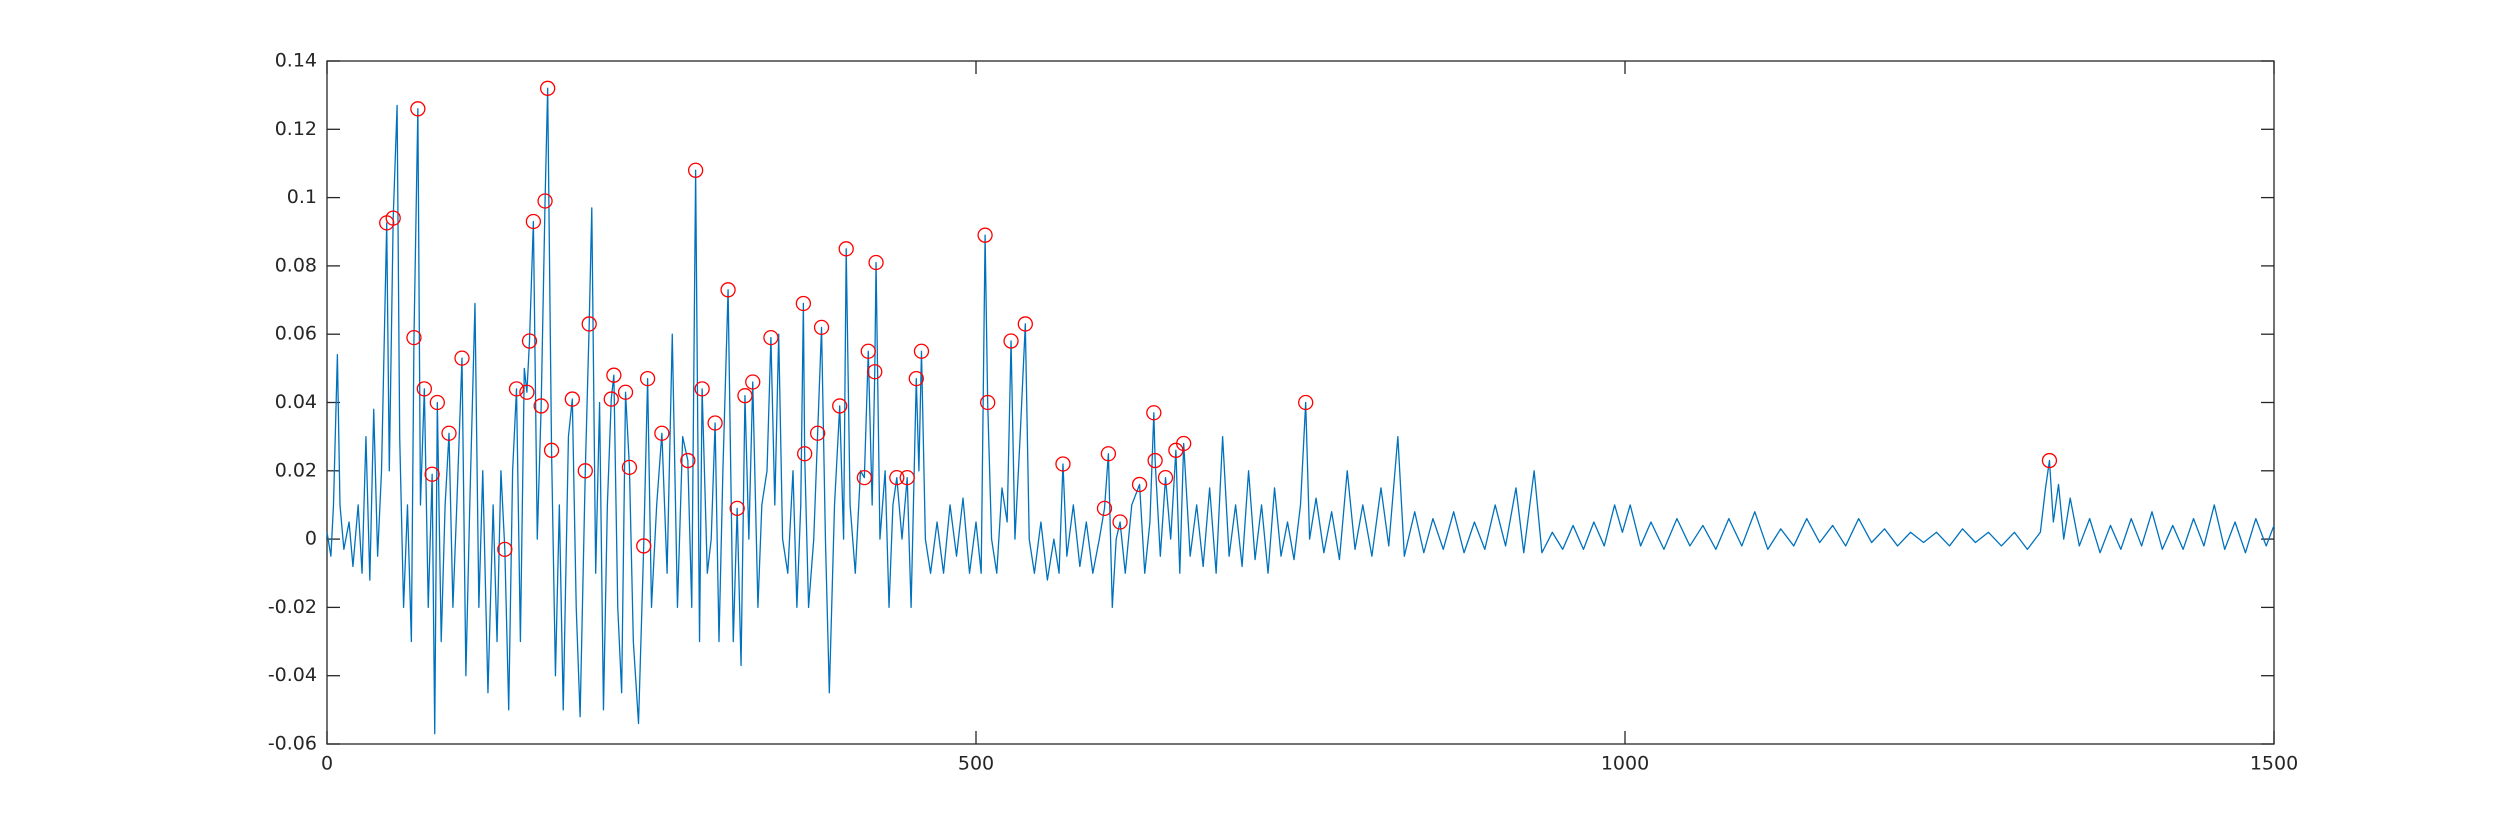 The image size is (2500, 833). Describe the element at coordinates (296, 265) in the screenshot. I see `y-tick-label: 0.08` at that location.